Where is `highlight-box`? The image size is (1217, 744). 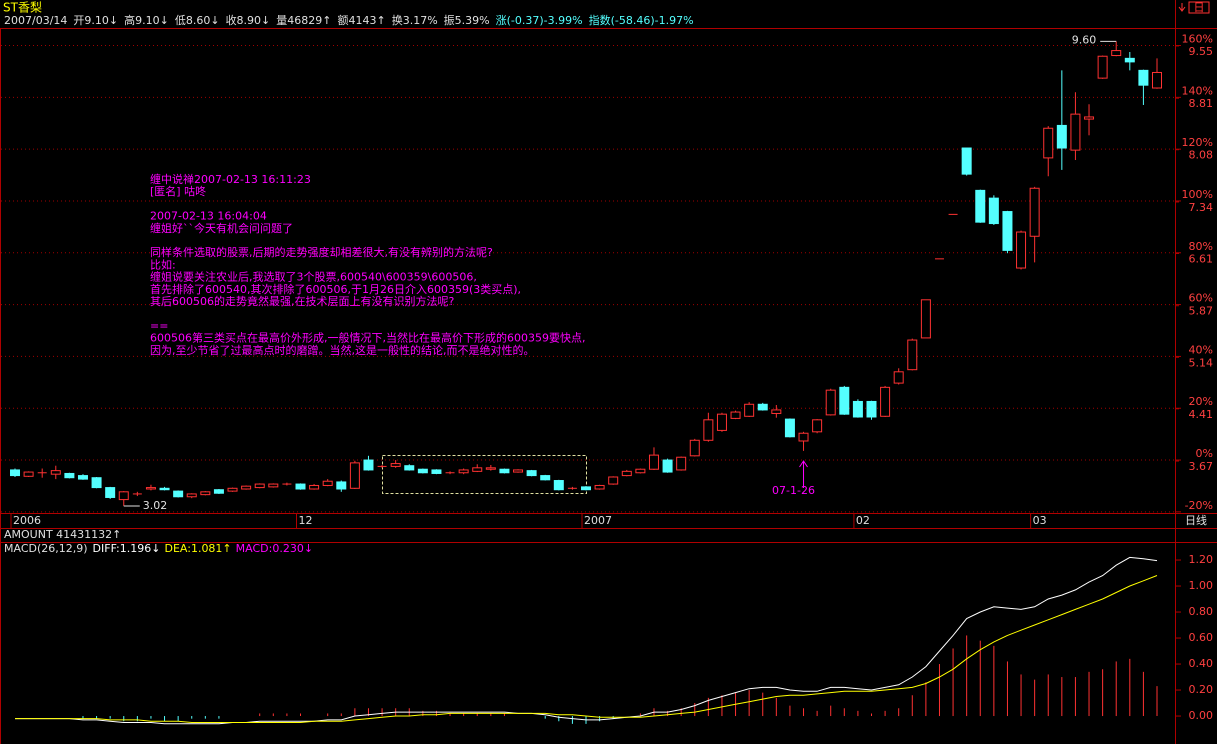 highlight-box is located at coordinates (484, 474).